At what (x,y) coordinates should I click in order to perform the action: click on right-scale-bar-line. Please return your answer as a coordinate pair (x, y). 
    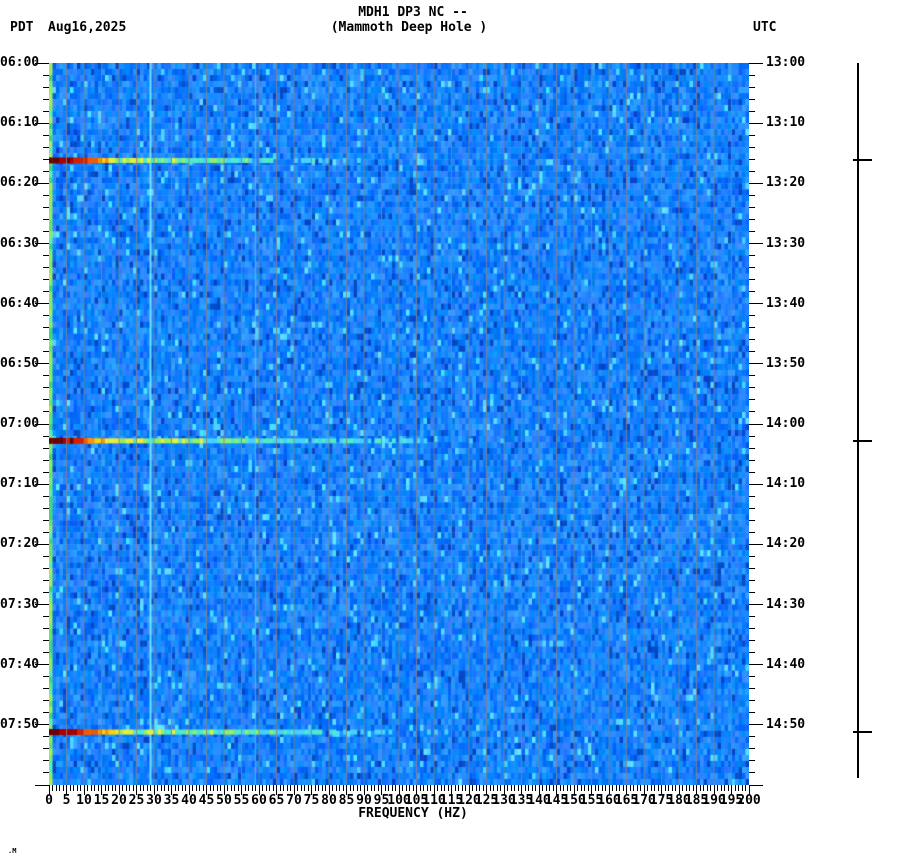
    Looking at the image, I should click on (858, 420).